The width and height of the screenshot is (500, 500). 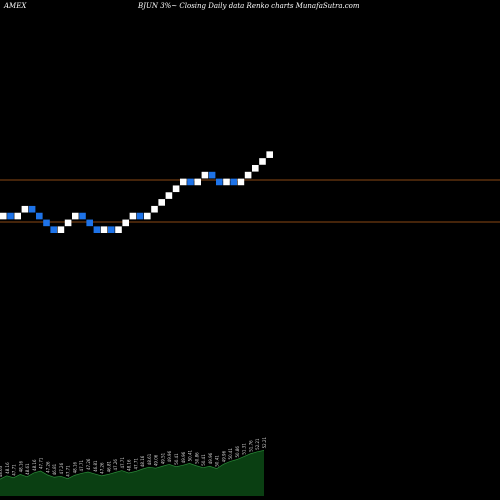 I want to click on volume-label: 51.76, so click(x=250, y=446).